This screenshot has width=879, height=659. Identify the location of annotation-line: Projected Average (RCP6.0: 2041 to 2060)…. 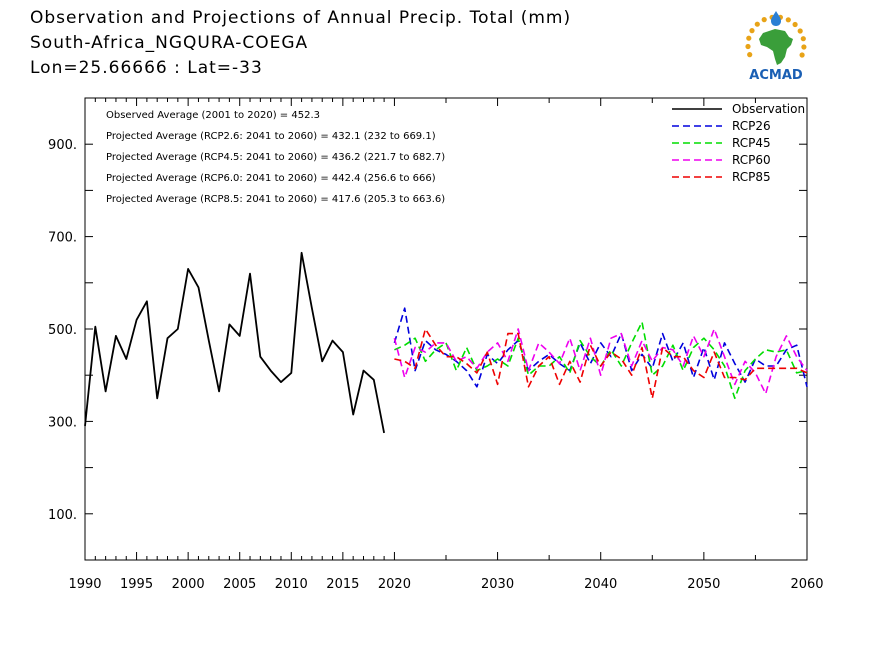
(271, 178).